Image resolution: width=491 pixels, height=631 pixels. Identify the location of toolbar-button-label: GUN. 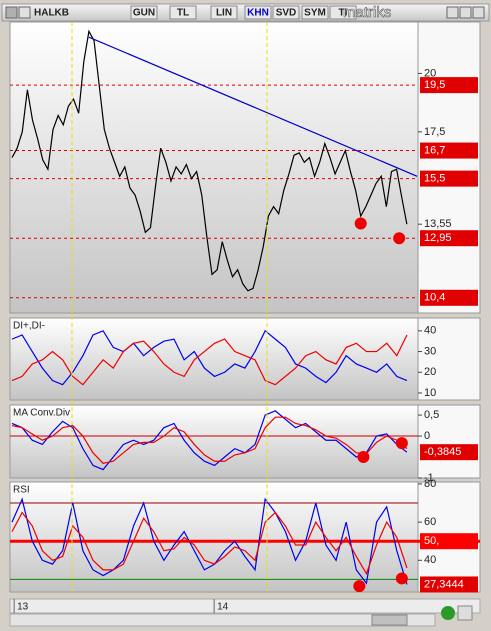
(144, 13).